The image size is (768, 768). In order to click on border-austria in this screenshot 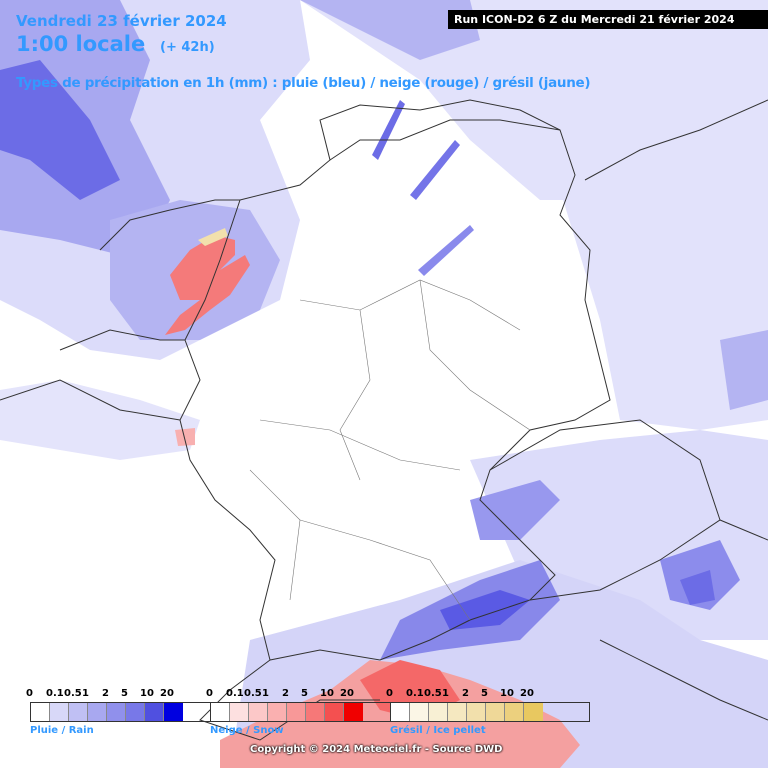, I will do `click(648, 560)`.